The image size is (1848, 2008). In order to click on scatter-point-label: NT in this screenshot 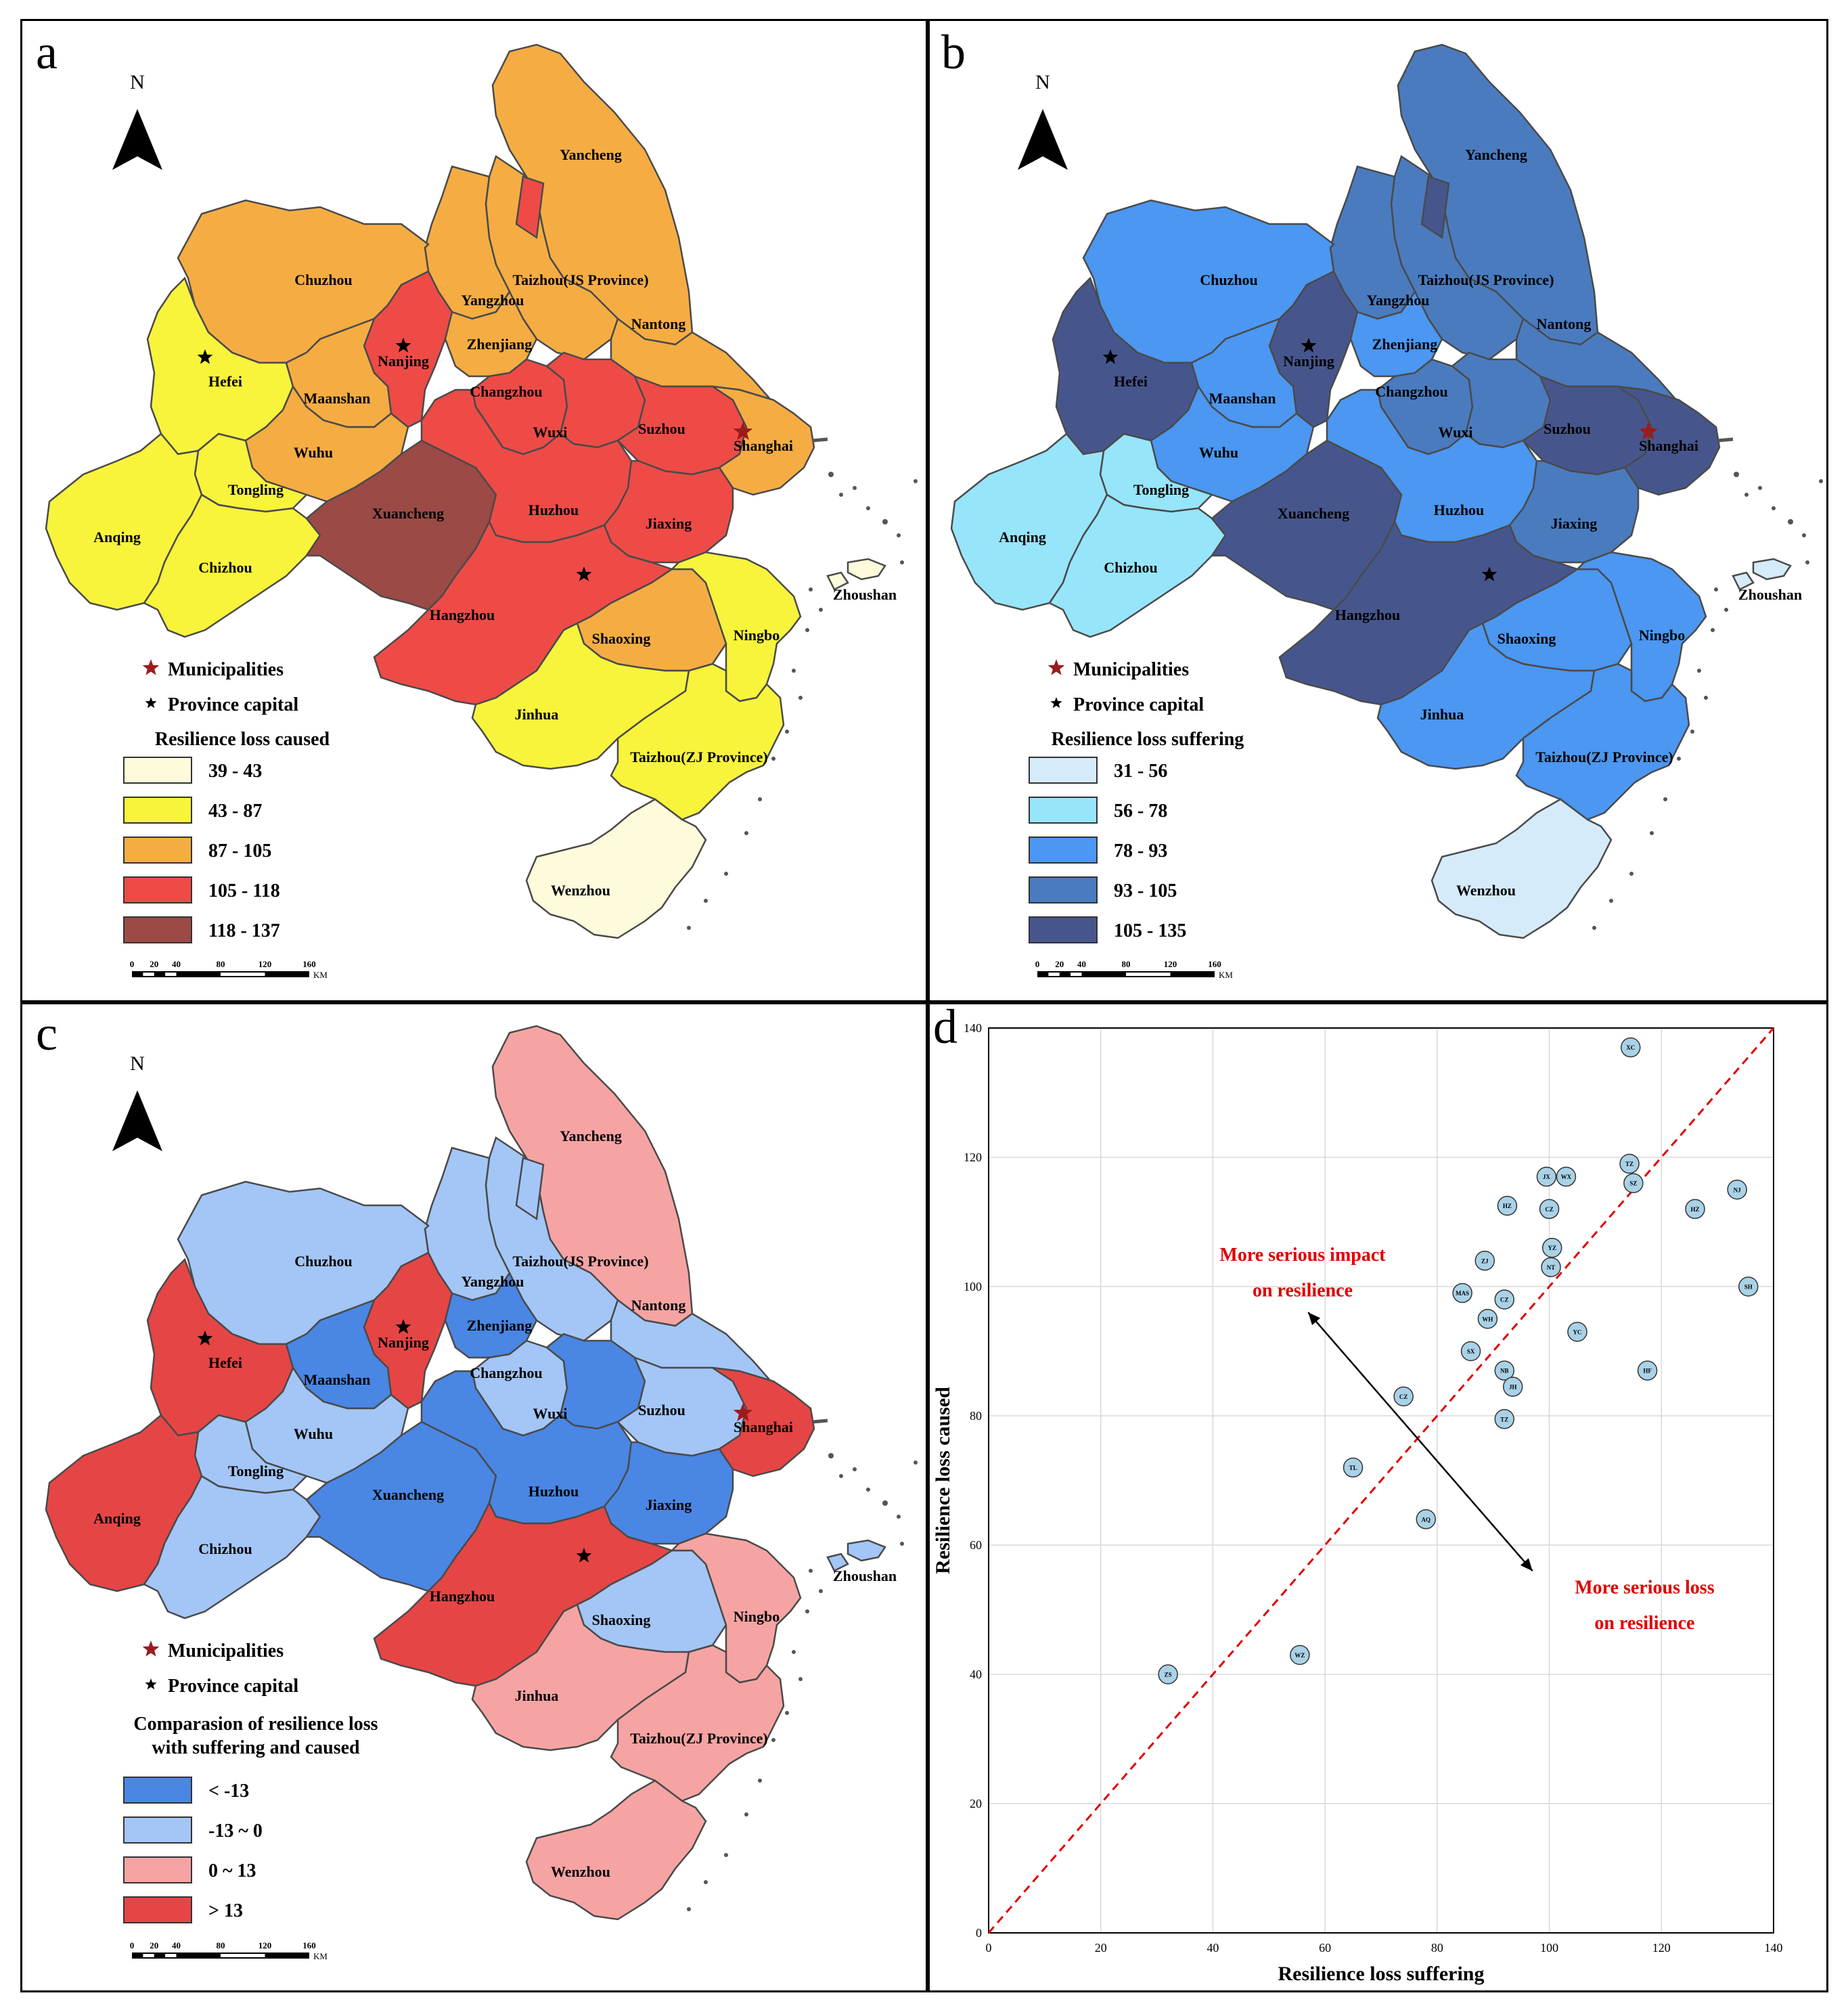, I will do `click(1551, 1267)`.